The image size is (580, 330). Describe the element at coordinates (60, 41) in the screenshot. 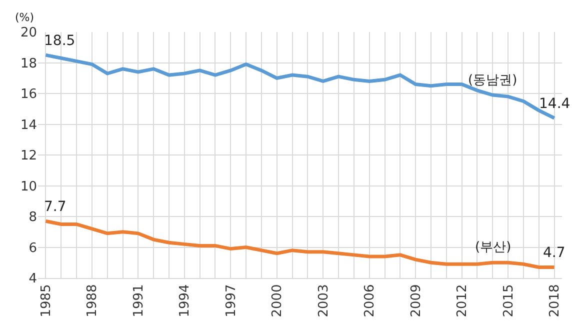

I see `data-label: 18.5` at that location.